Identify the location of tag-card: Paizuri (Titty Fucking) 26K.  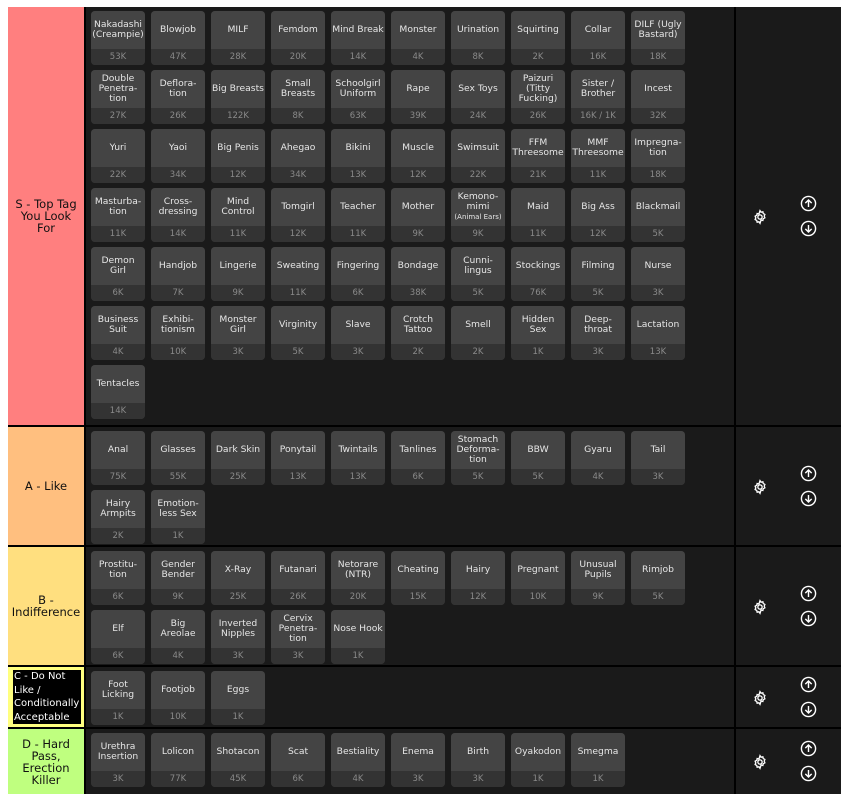
(538, 97).